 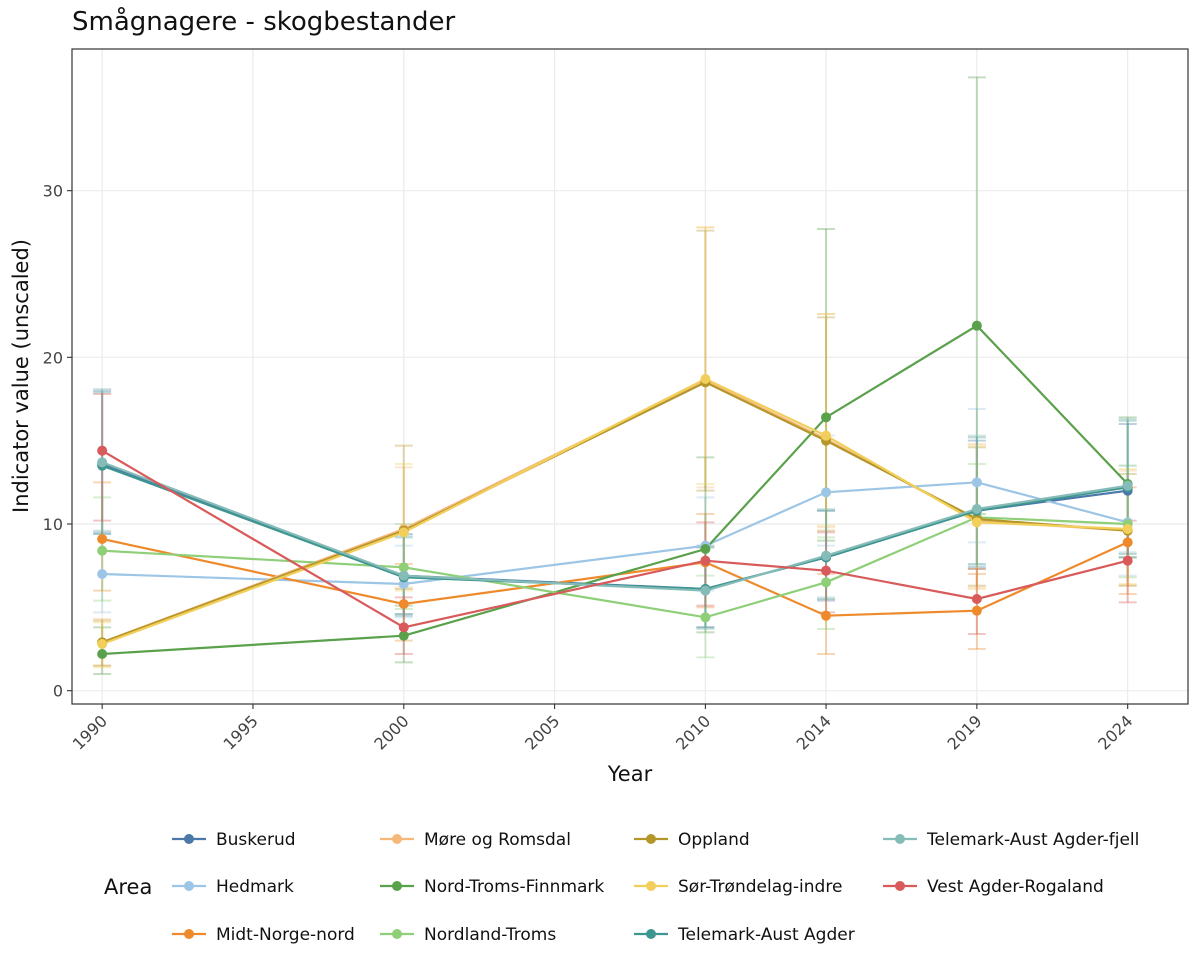 I want to click on x-tick-label: 2010, so click(x=693, y=732).